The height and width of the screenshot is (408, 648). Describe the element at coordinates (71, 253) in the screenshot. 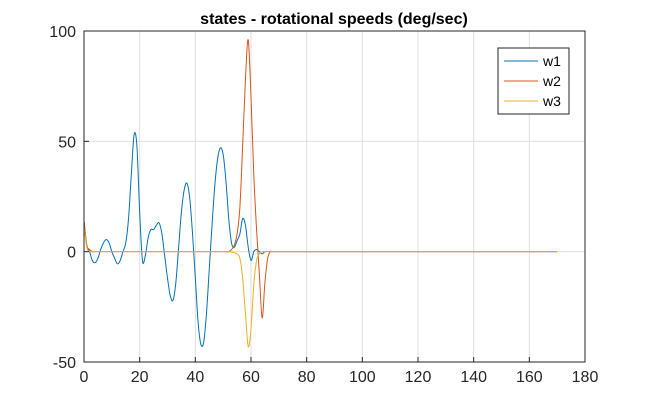

I see `y-tick-label: 0` at that location.